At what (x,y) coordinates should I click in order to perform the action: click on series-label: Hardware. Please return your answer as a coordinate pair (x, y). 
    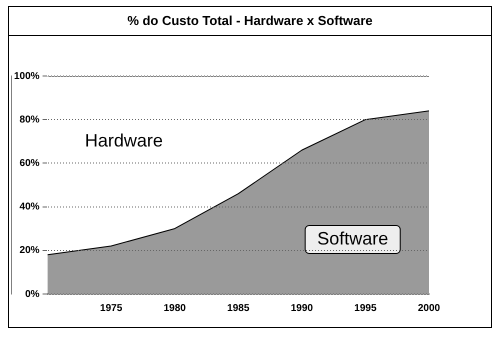
    Looking at the image, I should click on (123, 140).